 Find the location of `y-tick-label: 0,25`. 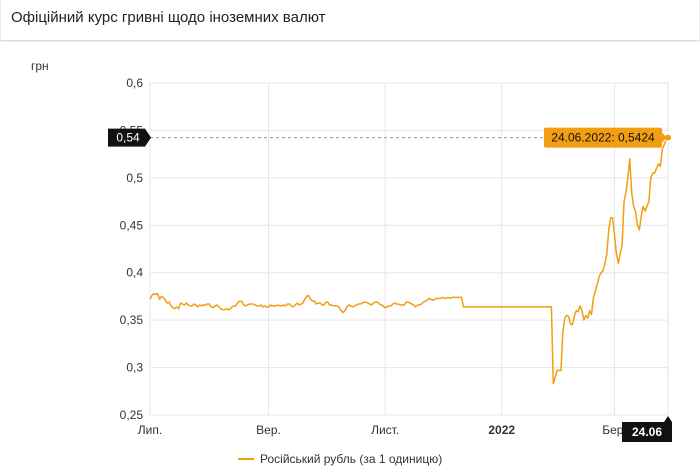

y-tick-label: 0,25 is located at coordinates (132, 415).